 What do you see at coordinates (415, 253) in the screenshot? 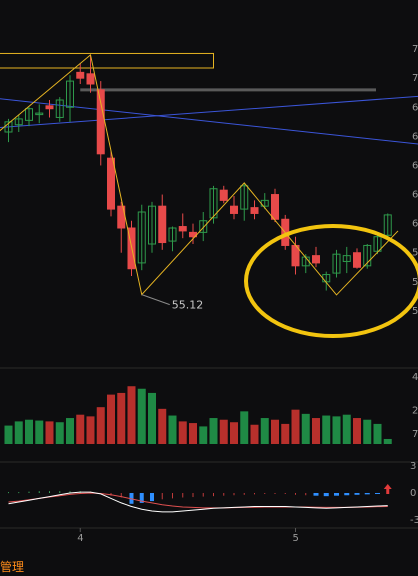
I see `price-tick-7: 5` at bounding box center [415, 253].